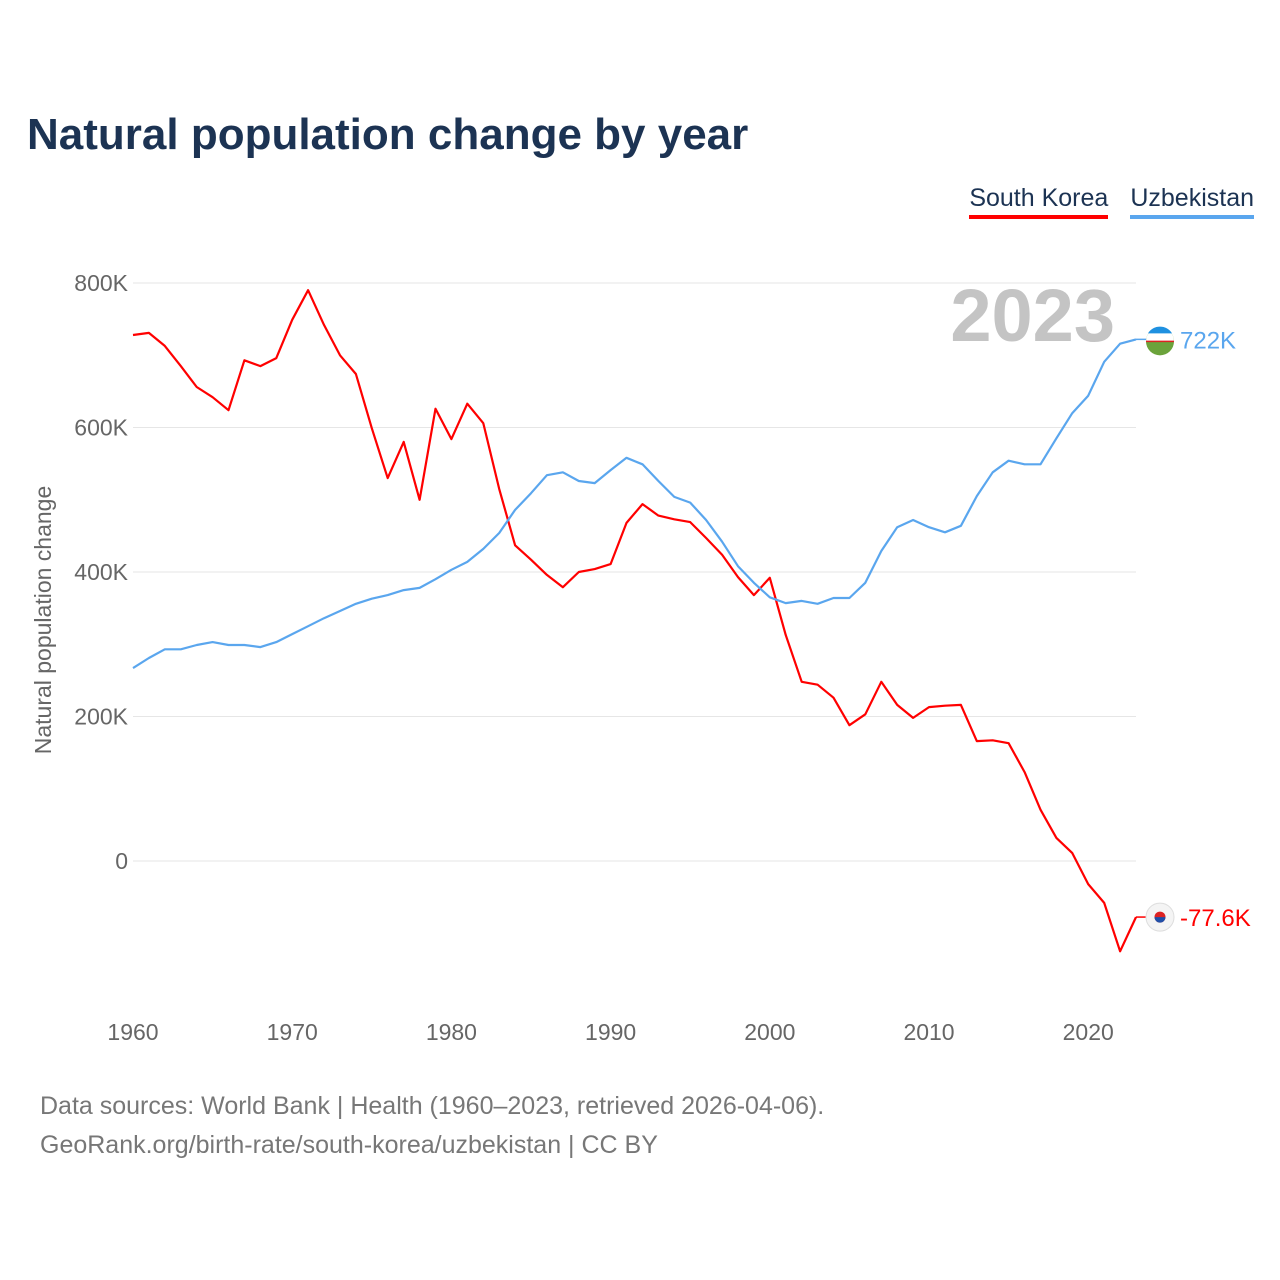  What do you see at coordinates (101, 283) in the screenshot?
I see `y-tick-label: 800K` at bounding box center [101, 283].